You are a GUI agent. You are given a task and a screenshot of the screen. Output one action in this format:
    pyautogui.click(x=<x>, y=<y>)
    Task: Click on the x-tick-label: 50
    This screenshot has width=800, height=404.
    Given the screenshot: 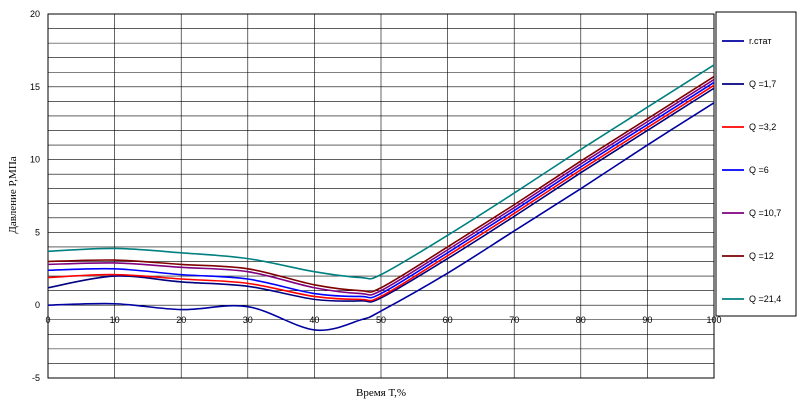 What is the action you would take?
    pyautogui.click(x=381, y=320)
    